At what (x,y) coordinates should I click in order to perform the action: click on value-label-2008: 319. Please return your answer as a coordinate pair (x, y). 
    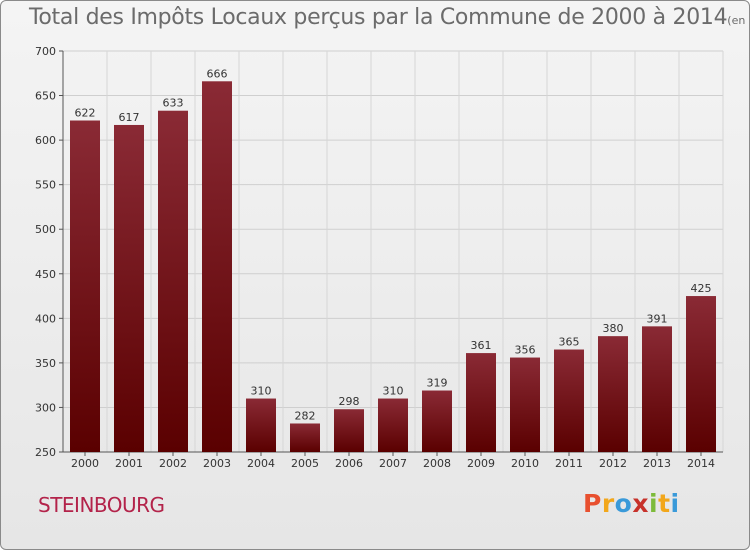
    Looking at the image, I should click on (437, 383).